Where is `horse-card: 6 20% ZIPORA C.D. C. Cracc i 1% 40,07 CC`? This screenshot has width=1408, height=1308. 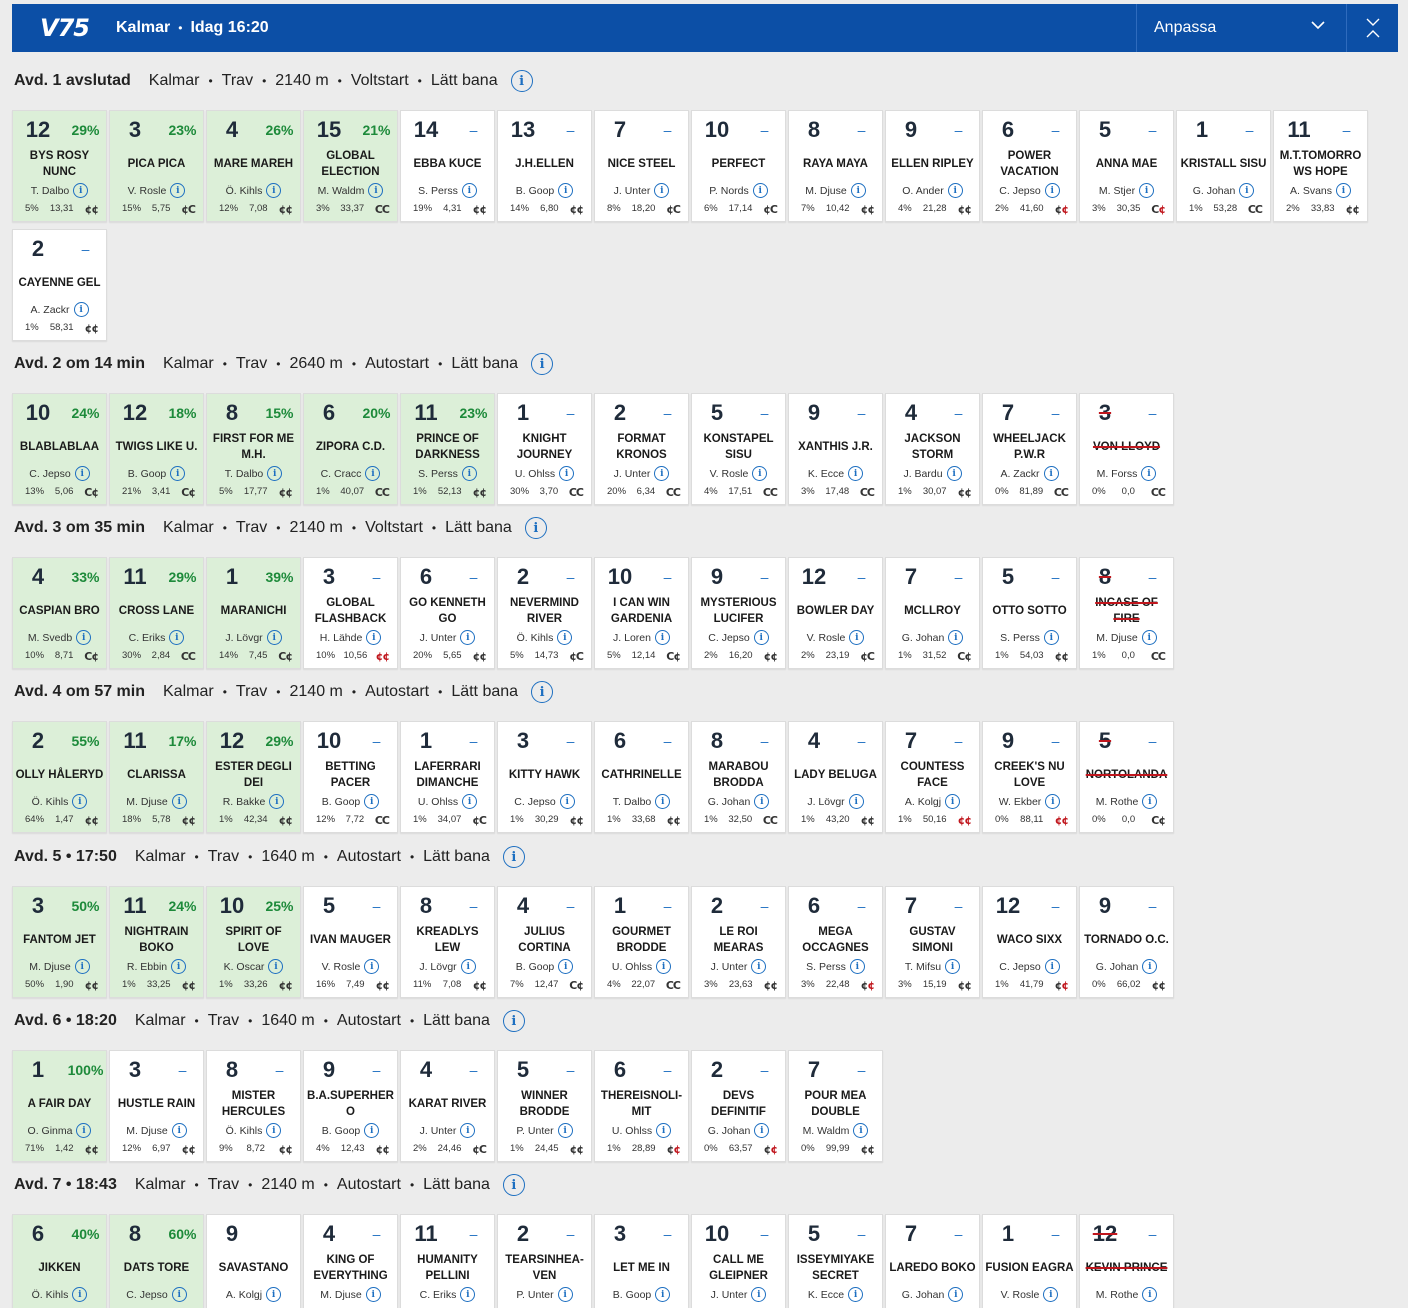
horse-card: 6 20% ZIPORA C.D. C. Cracc i 1% 40,07 CC is located at coordinates (350, 449).